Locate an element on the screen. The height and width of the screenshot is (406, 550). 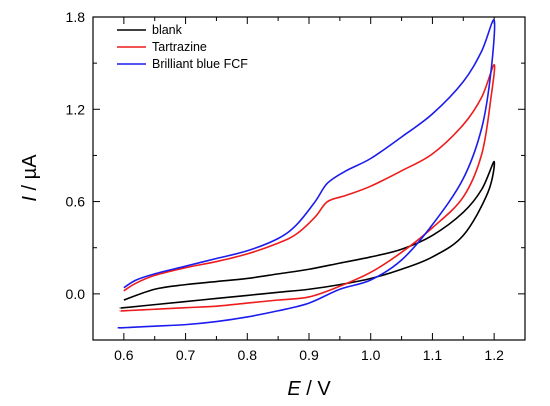
legend: blank Tartrazine Brilliant blue FCF is located at coordinates (182, 47).